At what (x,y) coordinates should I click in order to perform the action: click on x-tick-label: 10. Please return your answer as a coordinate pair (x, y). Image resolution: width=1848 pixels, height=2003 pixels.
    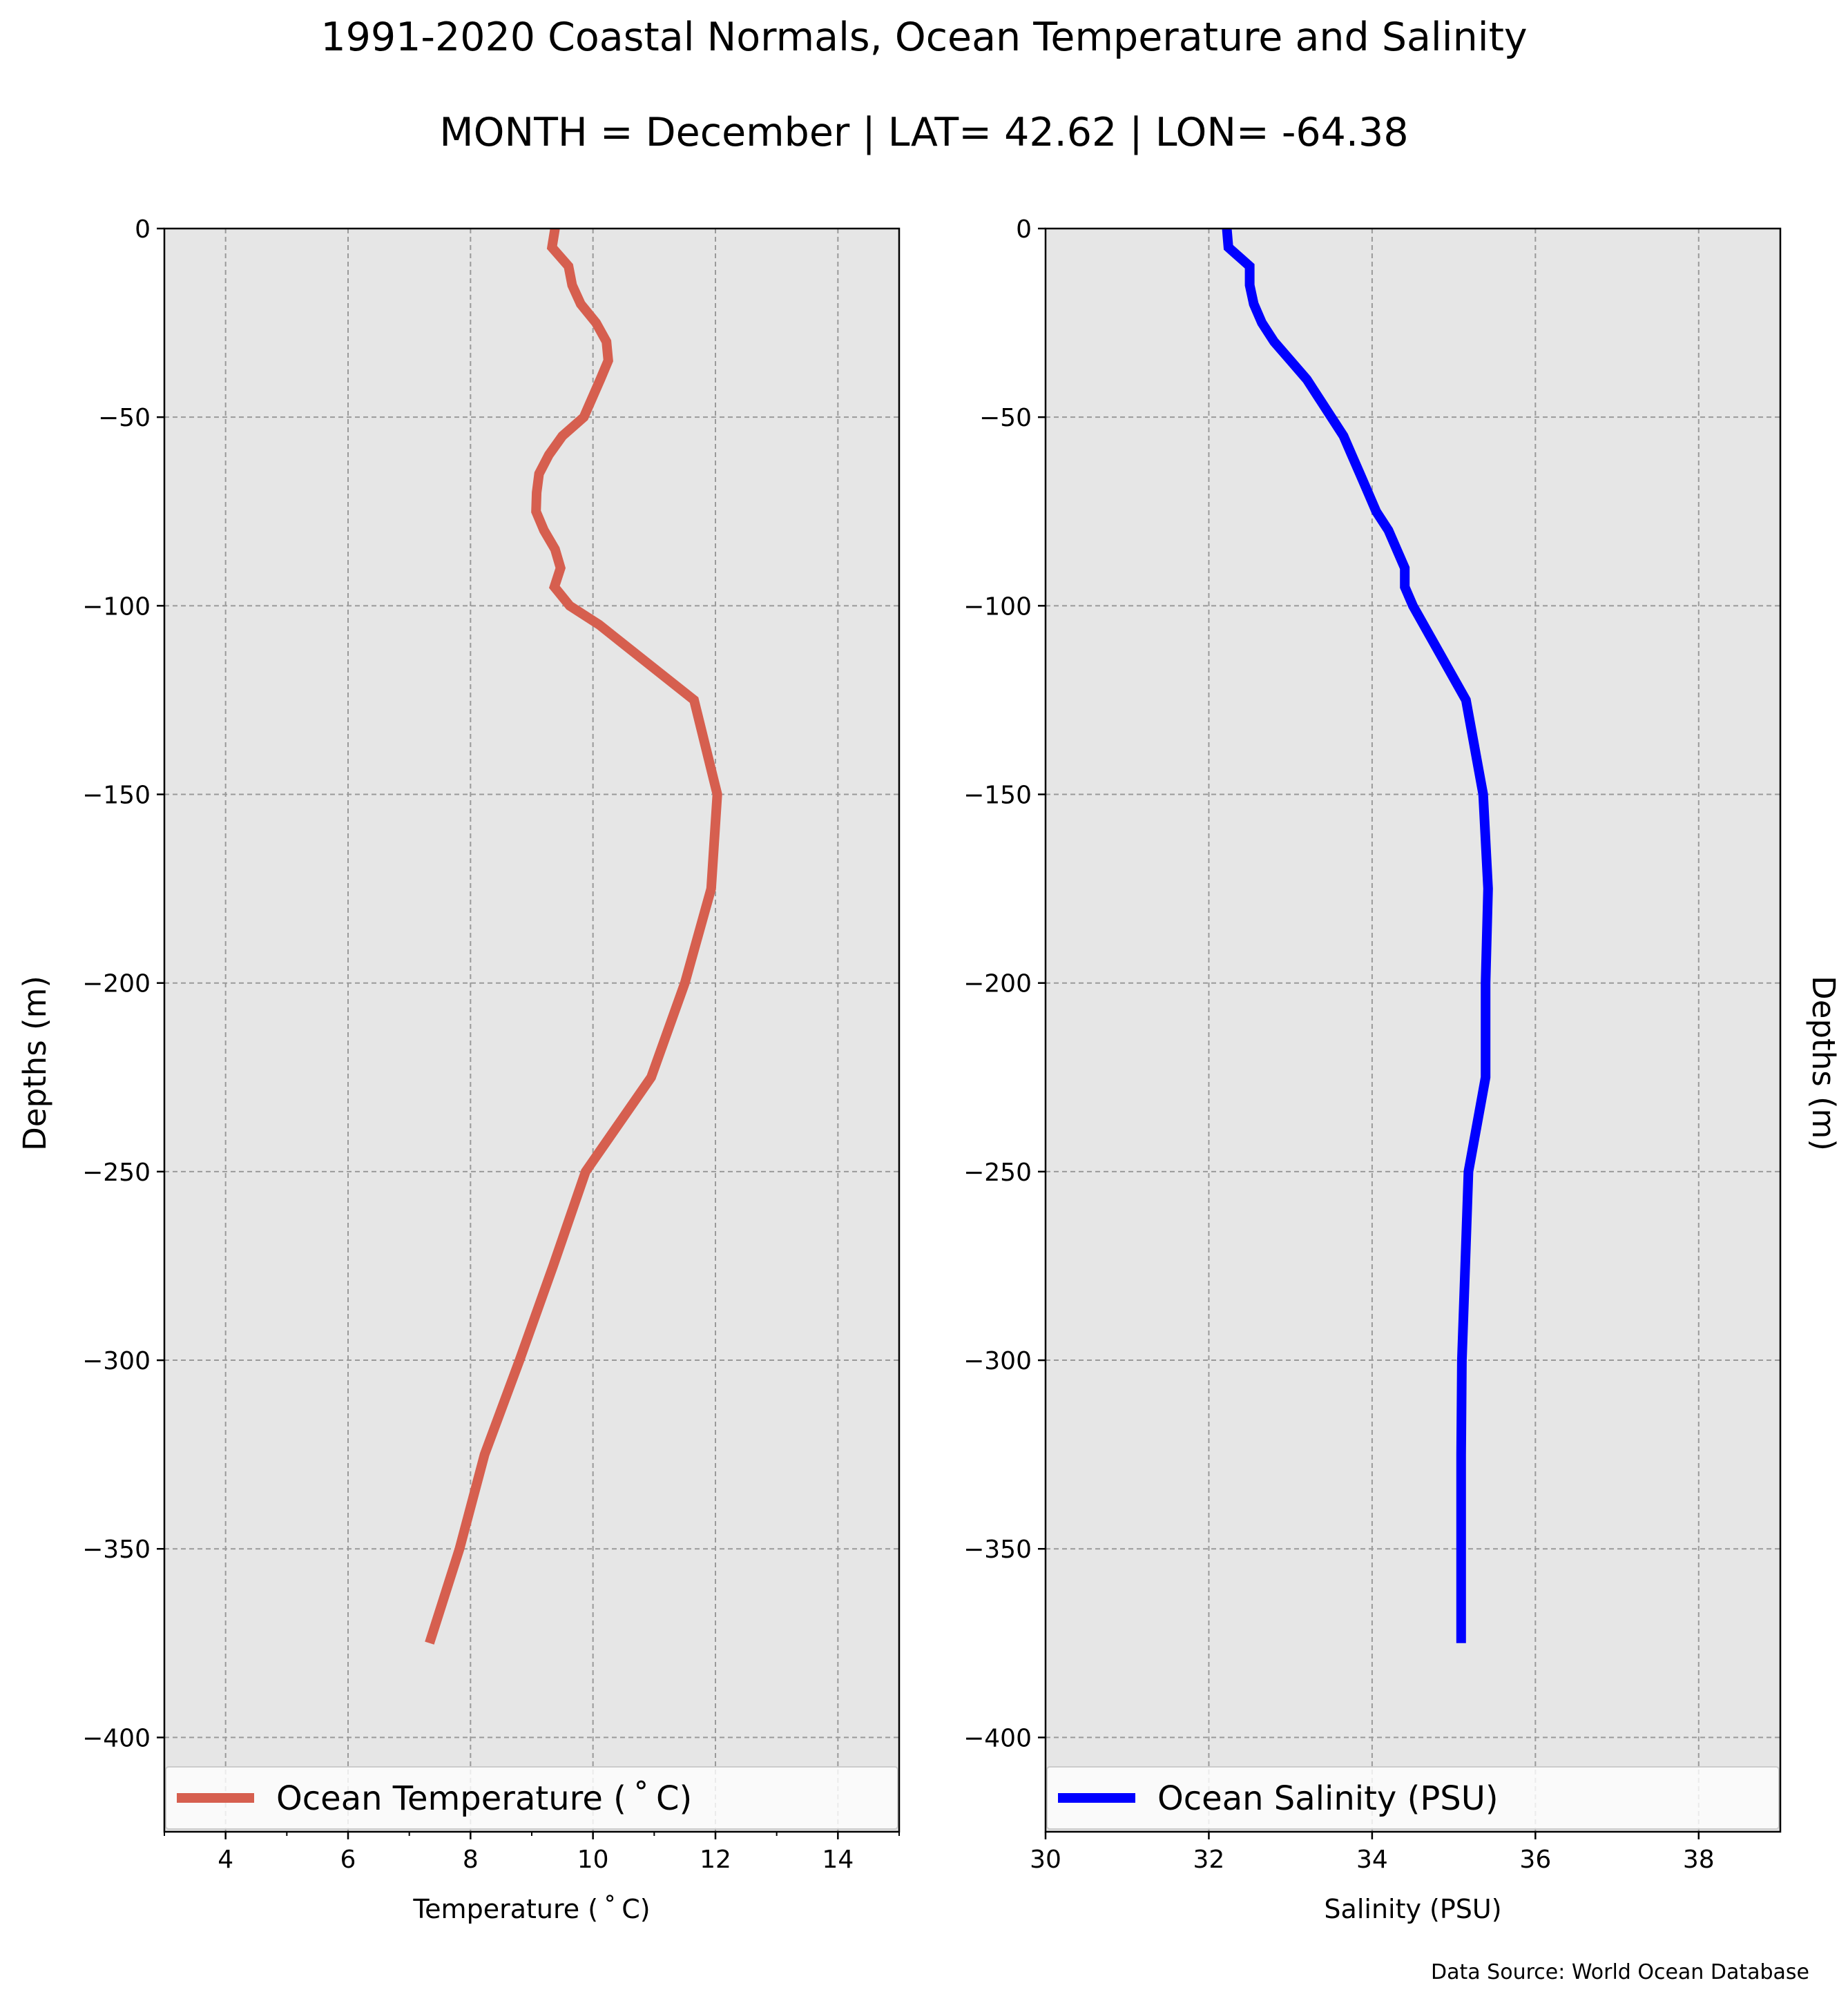
    Looking at the image, I should click on (593, 1860).